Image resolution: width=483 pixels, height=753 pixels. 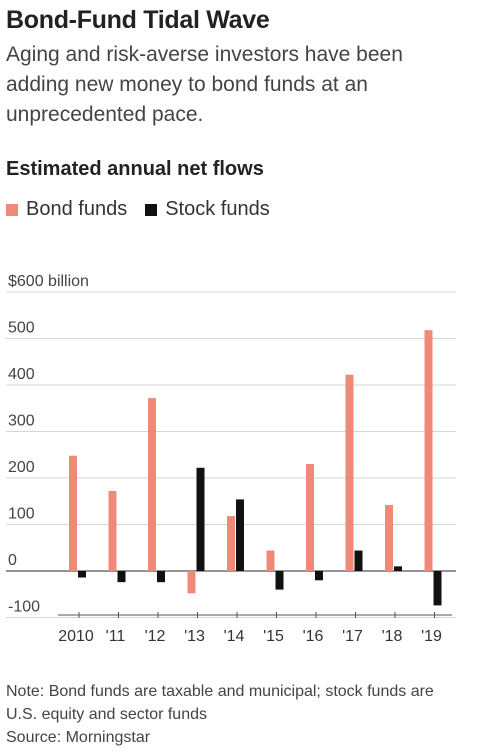 What do you see at coordinates (431, 636) in the screenshot?
I see `x-tick-label: '19` at bounding box center [431, 636].